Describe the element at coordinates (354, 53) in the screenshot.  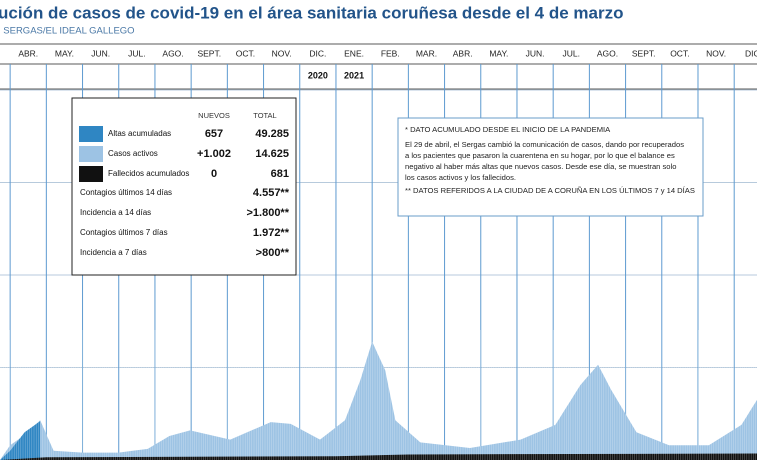
I see `x-tick-label: ENE.` at that location.